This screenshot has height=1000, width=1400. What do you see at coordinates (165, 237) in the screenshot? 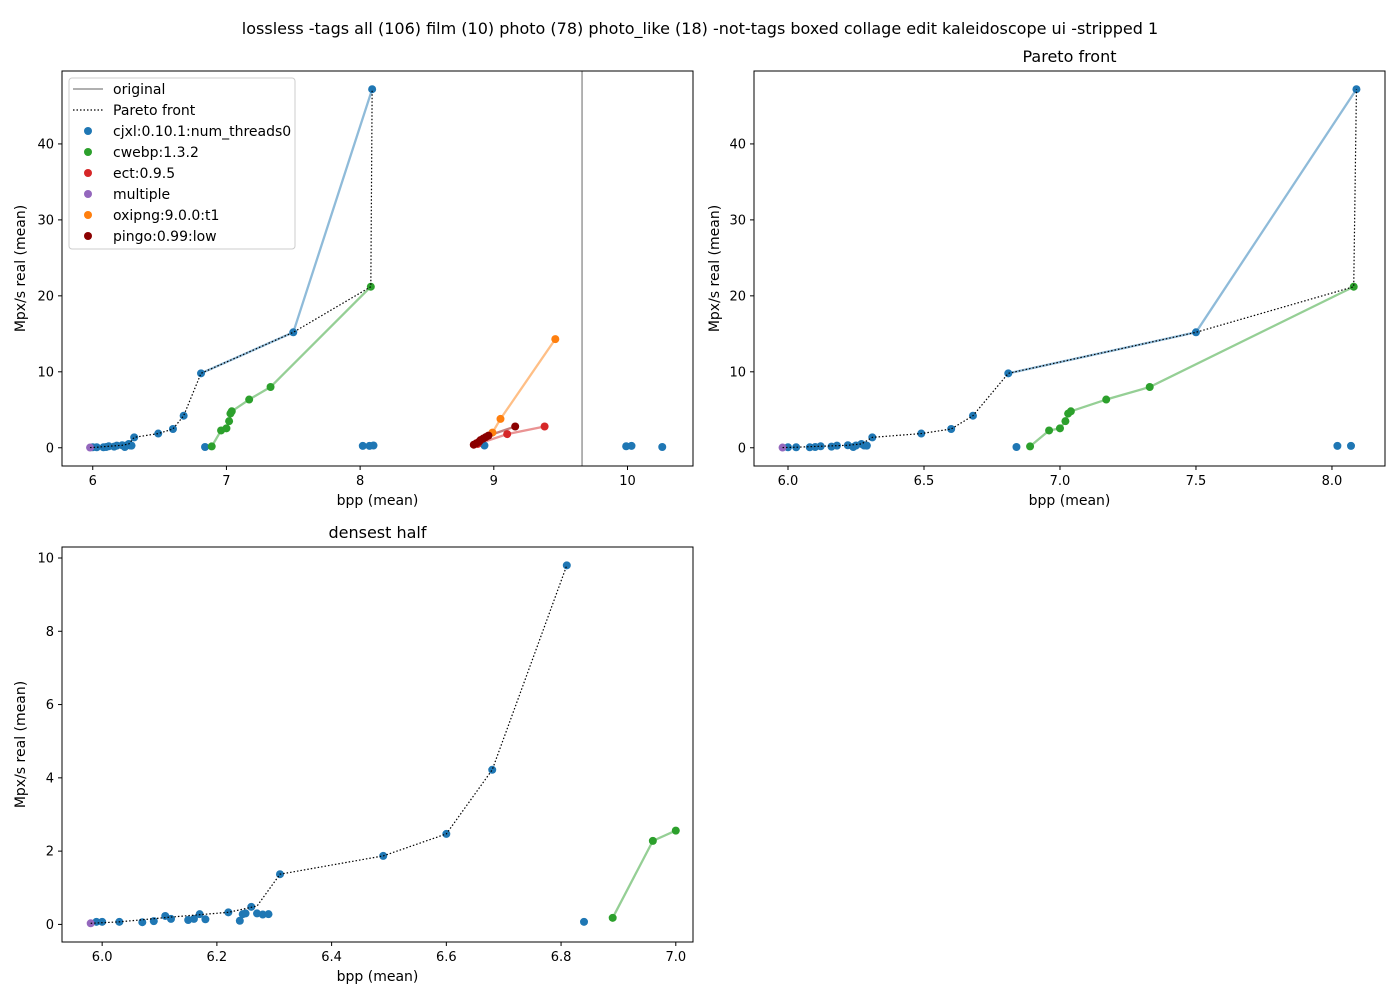
I see `legend-pingo-label: pingo:0.99:low` at bounding box center [165, 237].